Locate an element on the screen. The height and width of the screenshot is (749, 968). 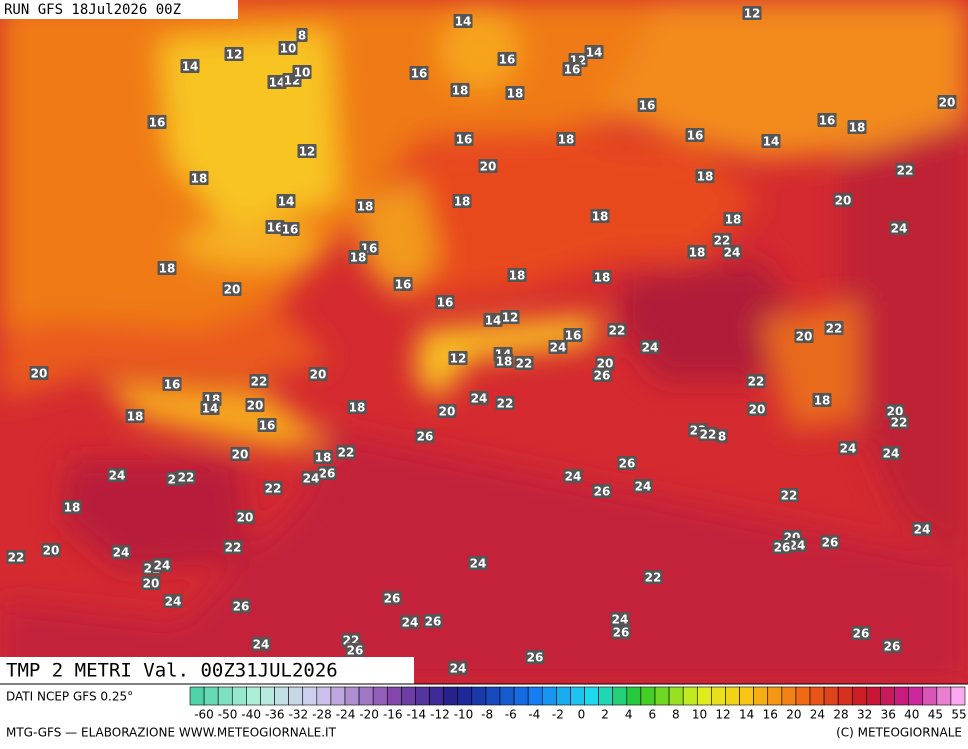
colorbar-label: 10 is located at coordinates (699, 715).